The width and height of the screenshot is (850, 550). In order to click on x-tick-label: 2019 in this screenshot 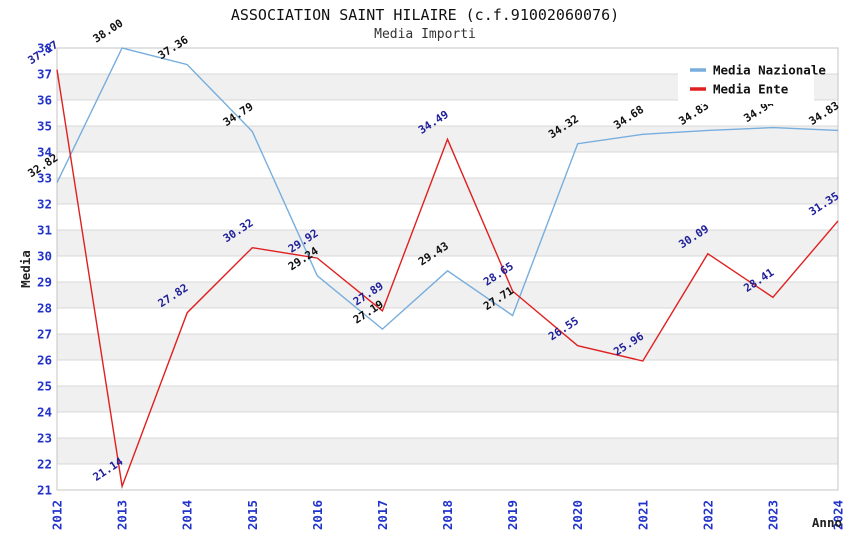, I will do `click(512, 515)`.